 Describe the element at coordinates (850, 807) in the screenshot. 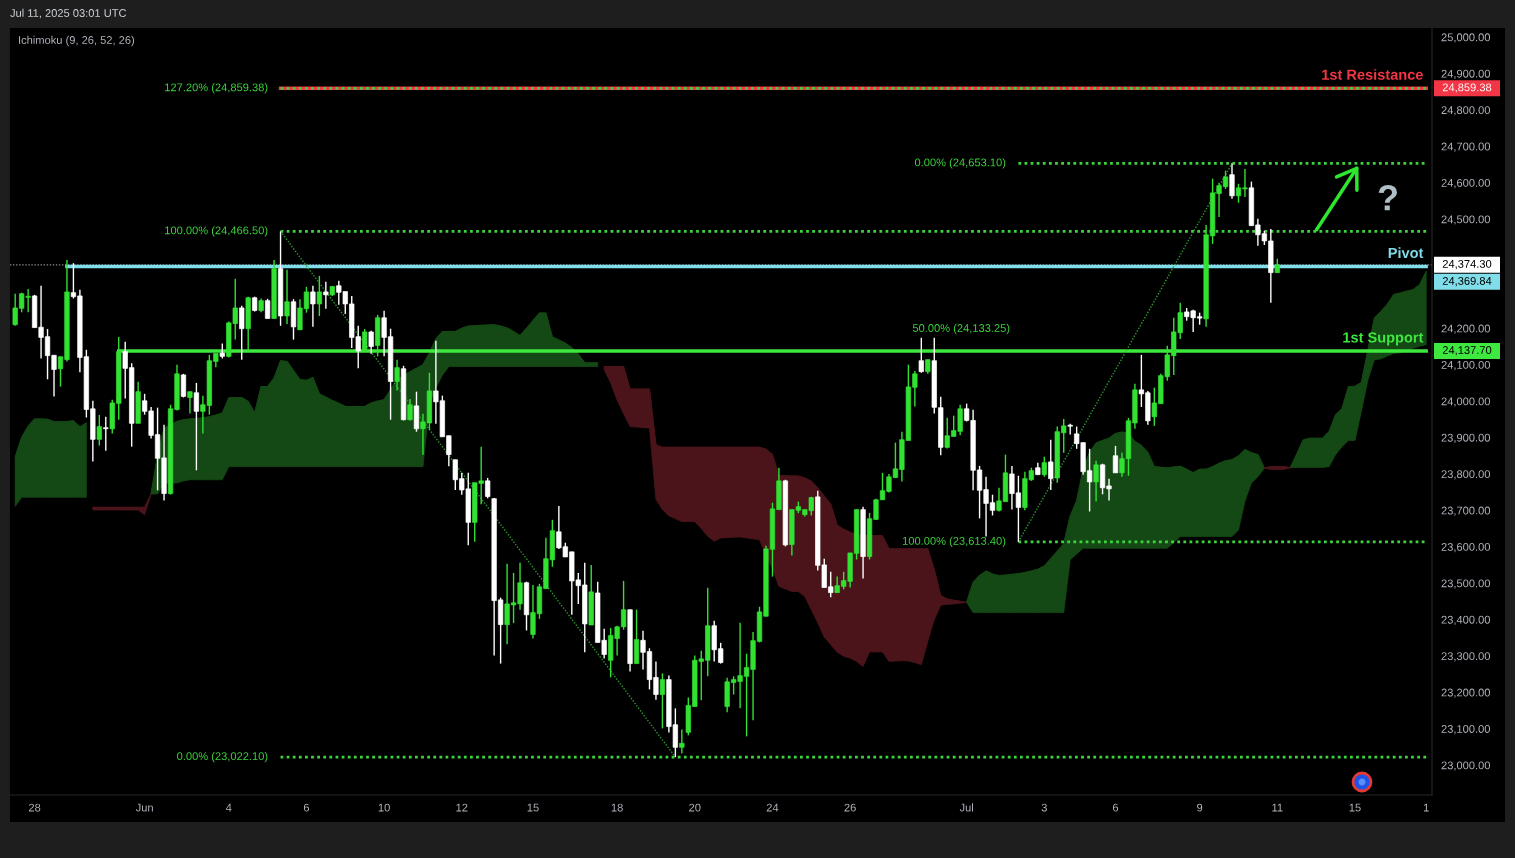

I see `x-tick-label: 26` at that location.